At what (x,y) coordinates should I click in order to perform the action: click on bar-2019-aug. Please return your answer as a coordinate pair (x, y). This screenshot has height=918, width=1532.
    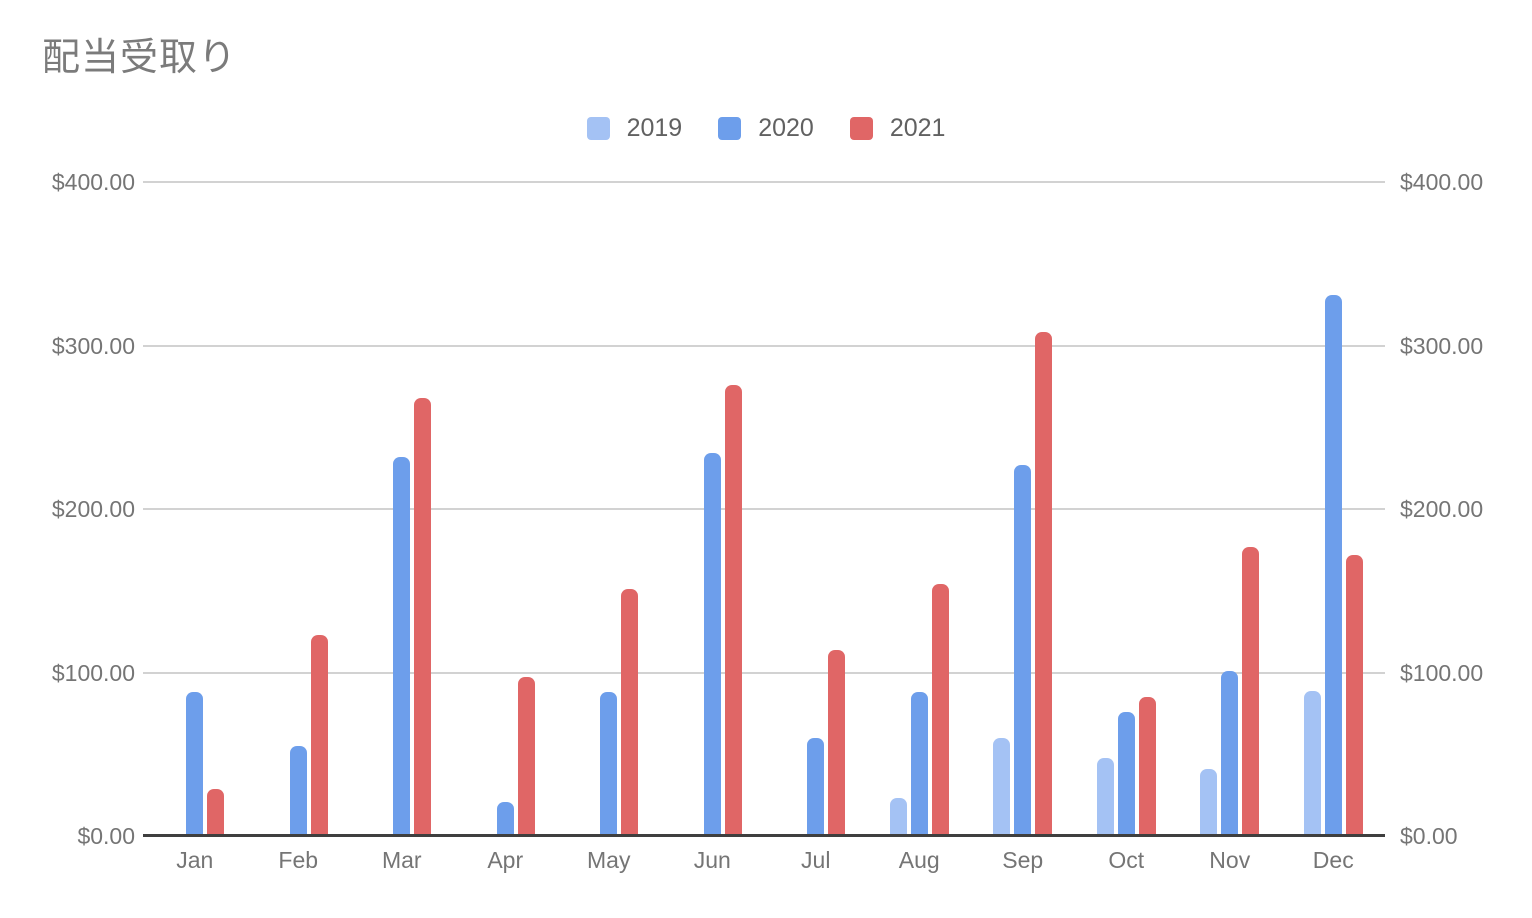
    Looking at the image, I should click on (898, 817).